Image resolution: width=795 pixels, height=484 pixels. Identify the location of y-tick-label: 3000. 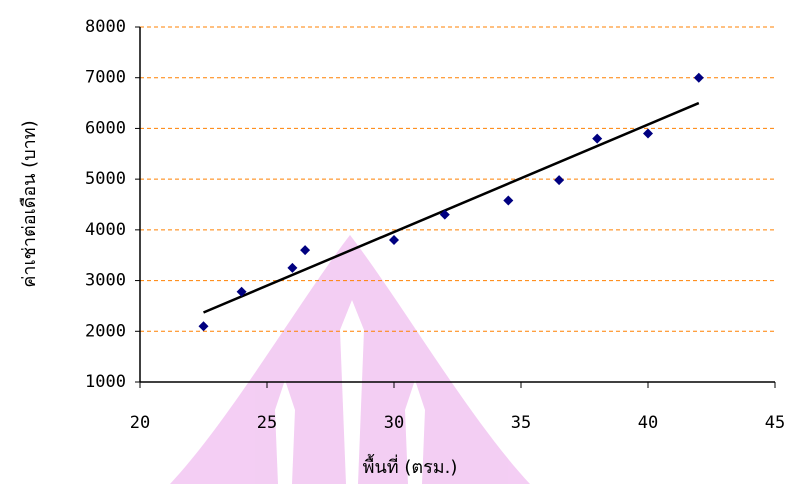
(105, 281).